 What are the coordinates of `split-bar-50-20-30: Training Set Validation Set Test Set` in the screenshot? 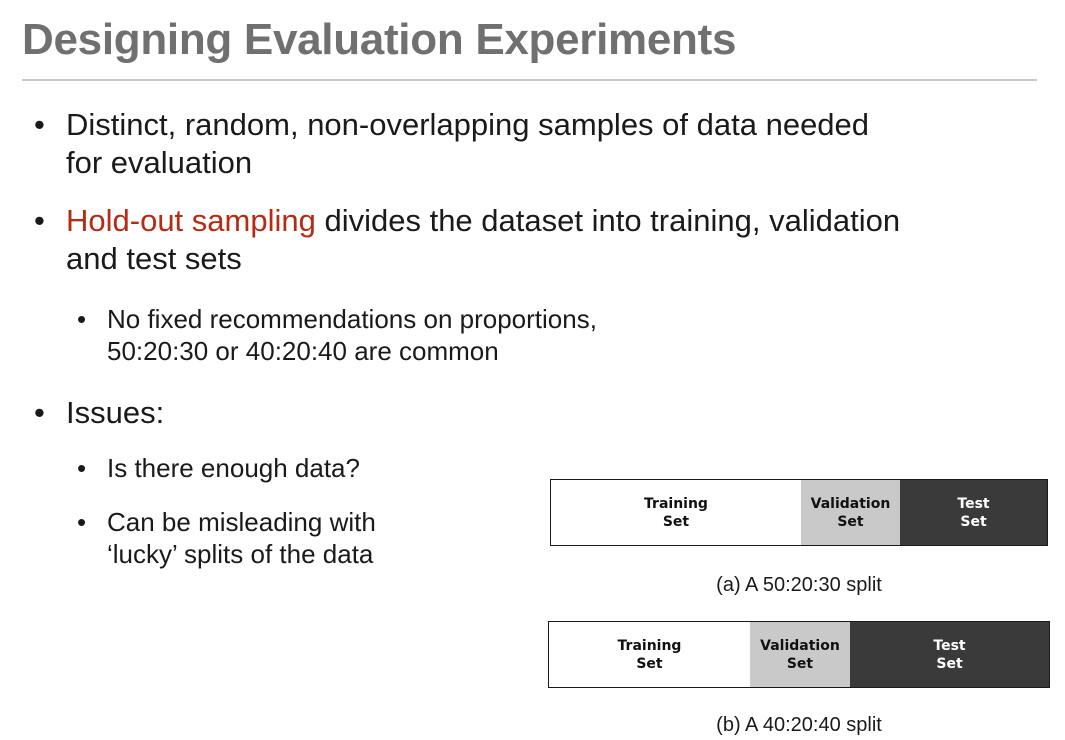 It's located at (799, 512).